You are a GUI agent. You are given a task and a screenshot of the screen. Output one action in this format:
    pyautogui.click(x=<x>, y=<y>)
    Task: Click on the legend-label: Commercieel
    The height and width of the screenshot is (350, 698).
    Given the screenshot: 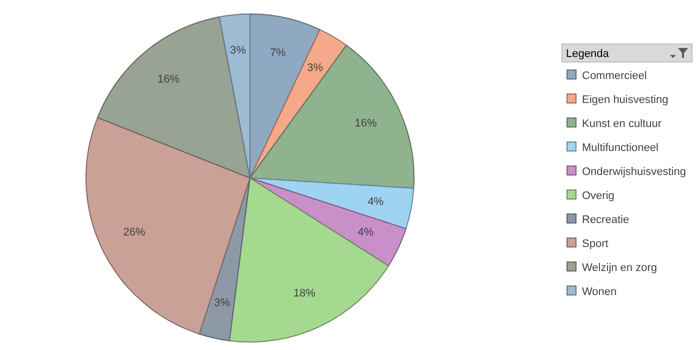 What is the action you would take?
    pyautogui.click(x=614, y=76)
    